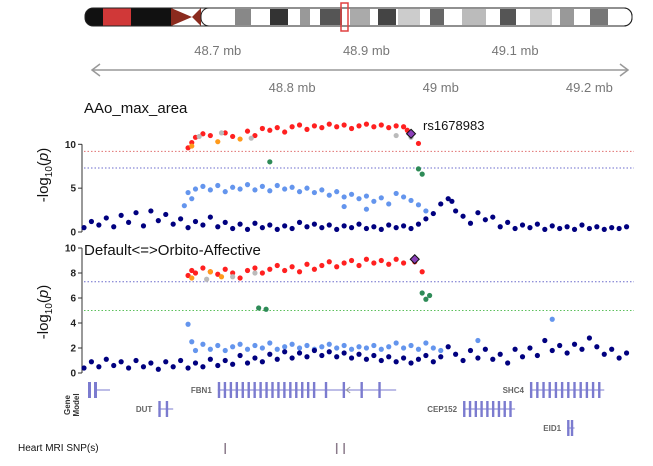 This screenshot has height=466, width=653. Describe the element at coordinates (73, 299) in the screenshot. I see `y-tick-label: 6` at that location.